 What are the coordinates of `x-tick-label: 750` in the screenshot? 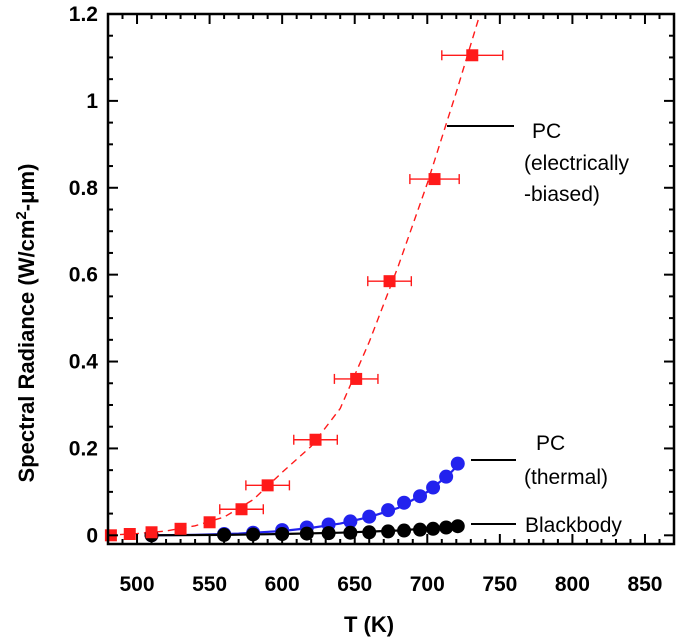 It's located at (499, 584).